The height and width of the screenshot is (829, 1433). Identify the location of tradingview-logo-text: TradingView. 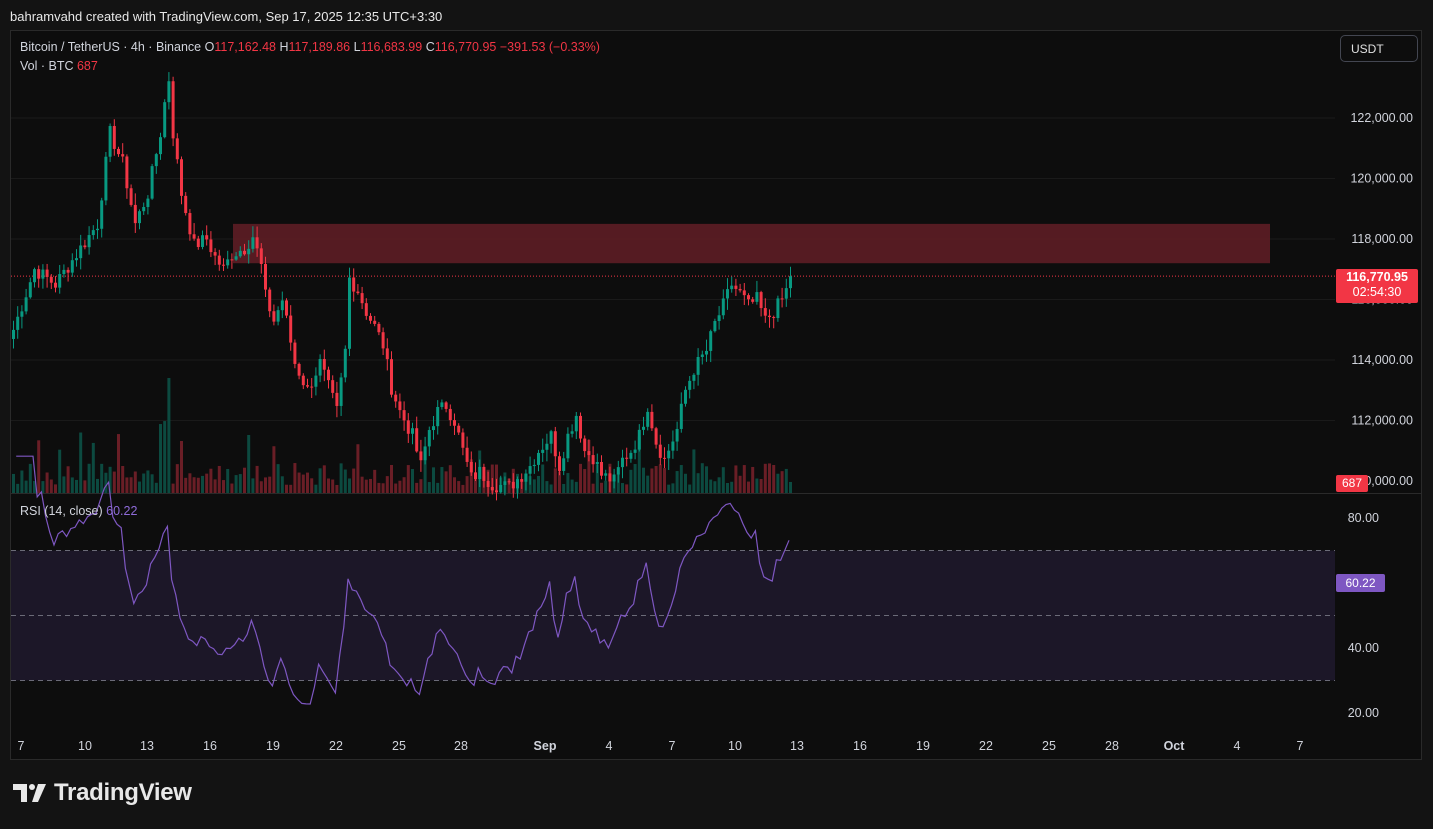
(123, 792).